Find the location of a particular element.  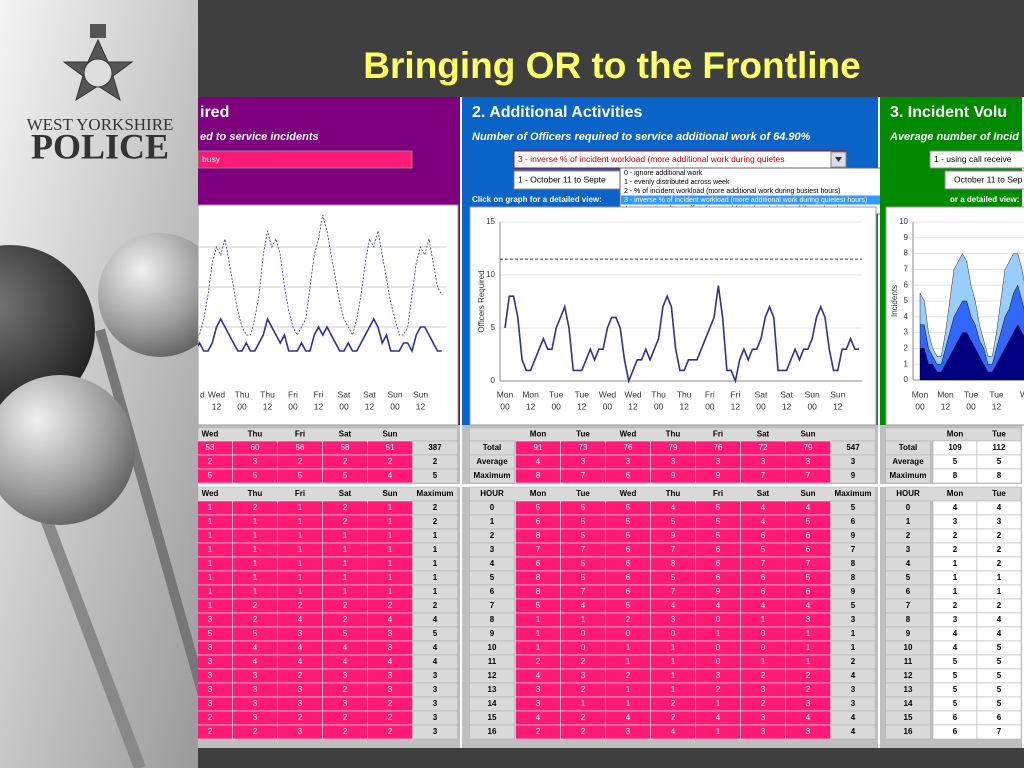

column-header: Sun is located at coordinates (807, 434).